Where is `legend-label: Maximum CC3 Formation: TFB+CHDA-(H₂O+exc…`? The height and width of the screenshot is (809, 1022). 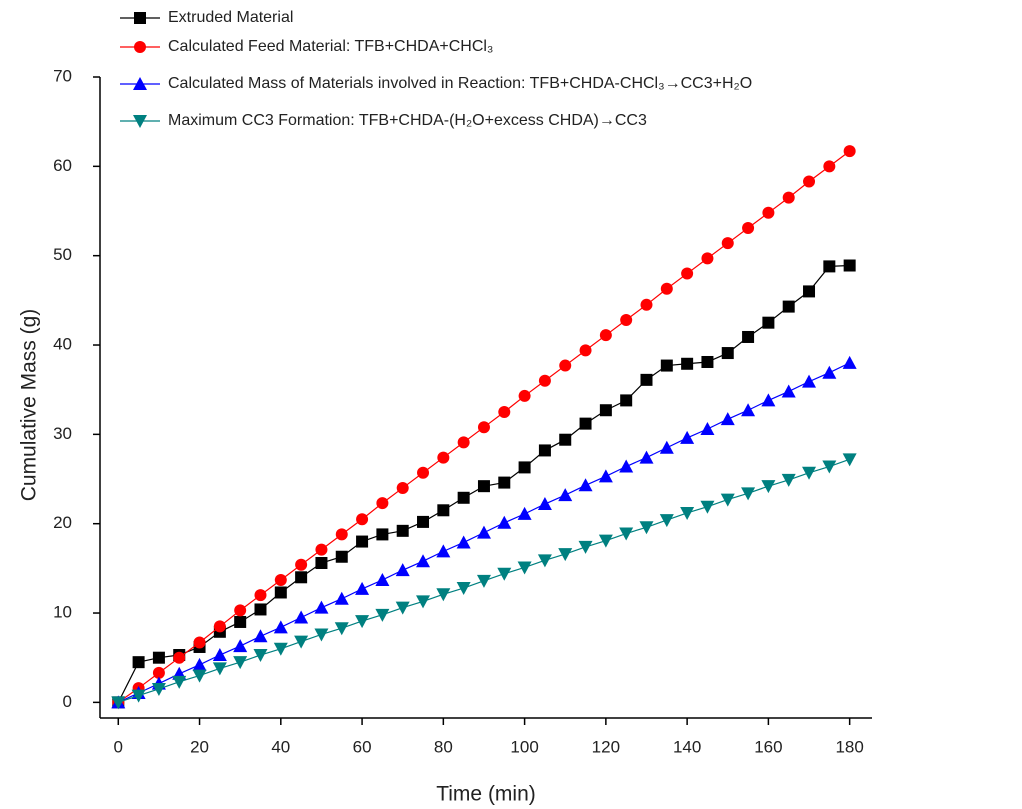 legend-label: Maximum CC3 Formation: TFB+CHDA-(H₂O+exc… is located at coordinates (407, 120).